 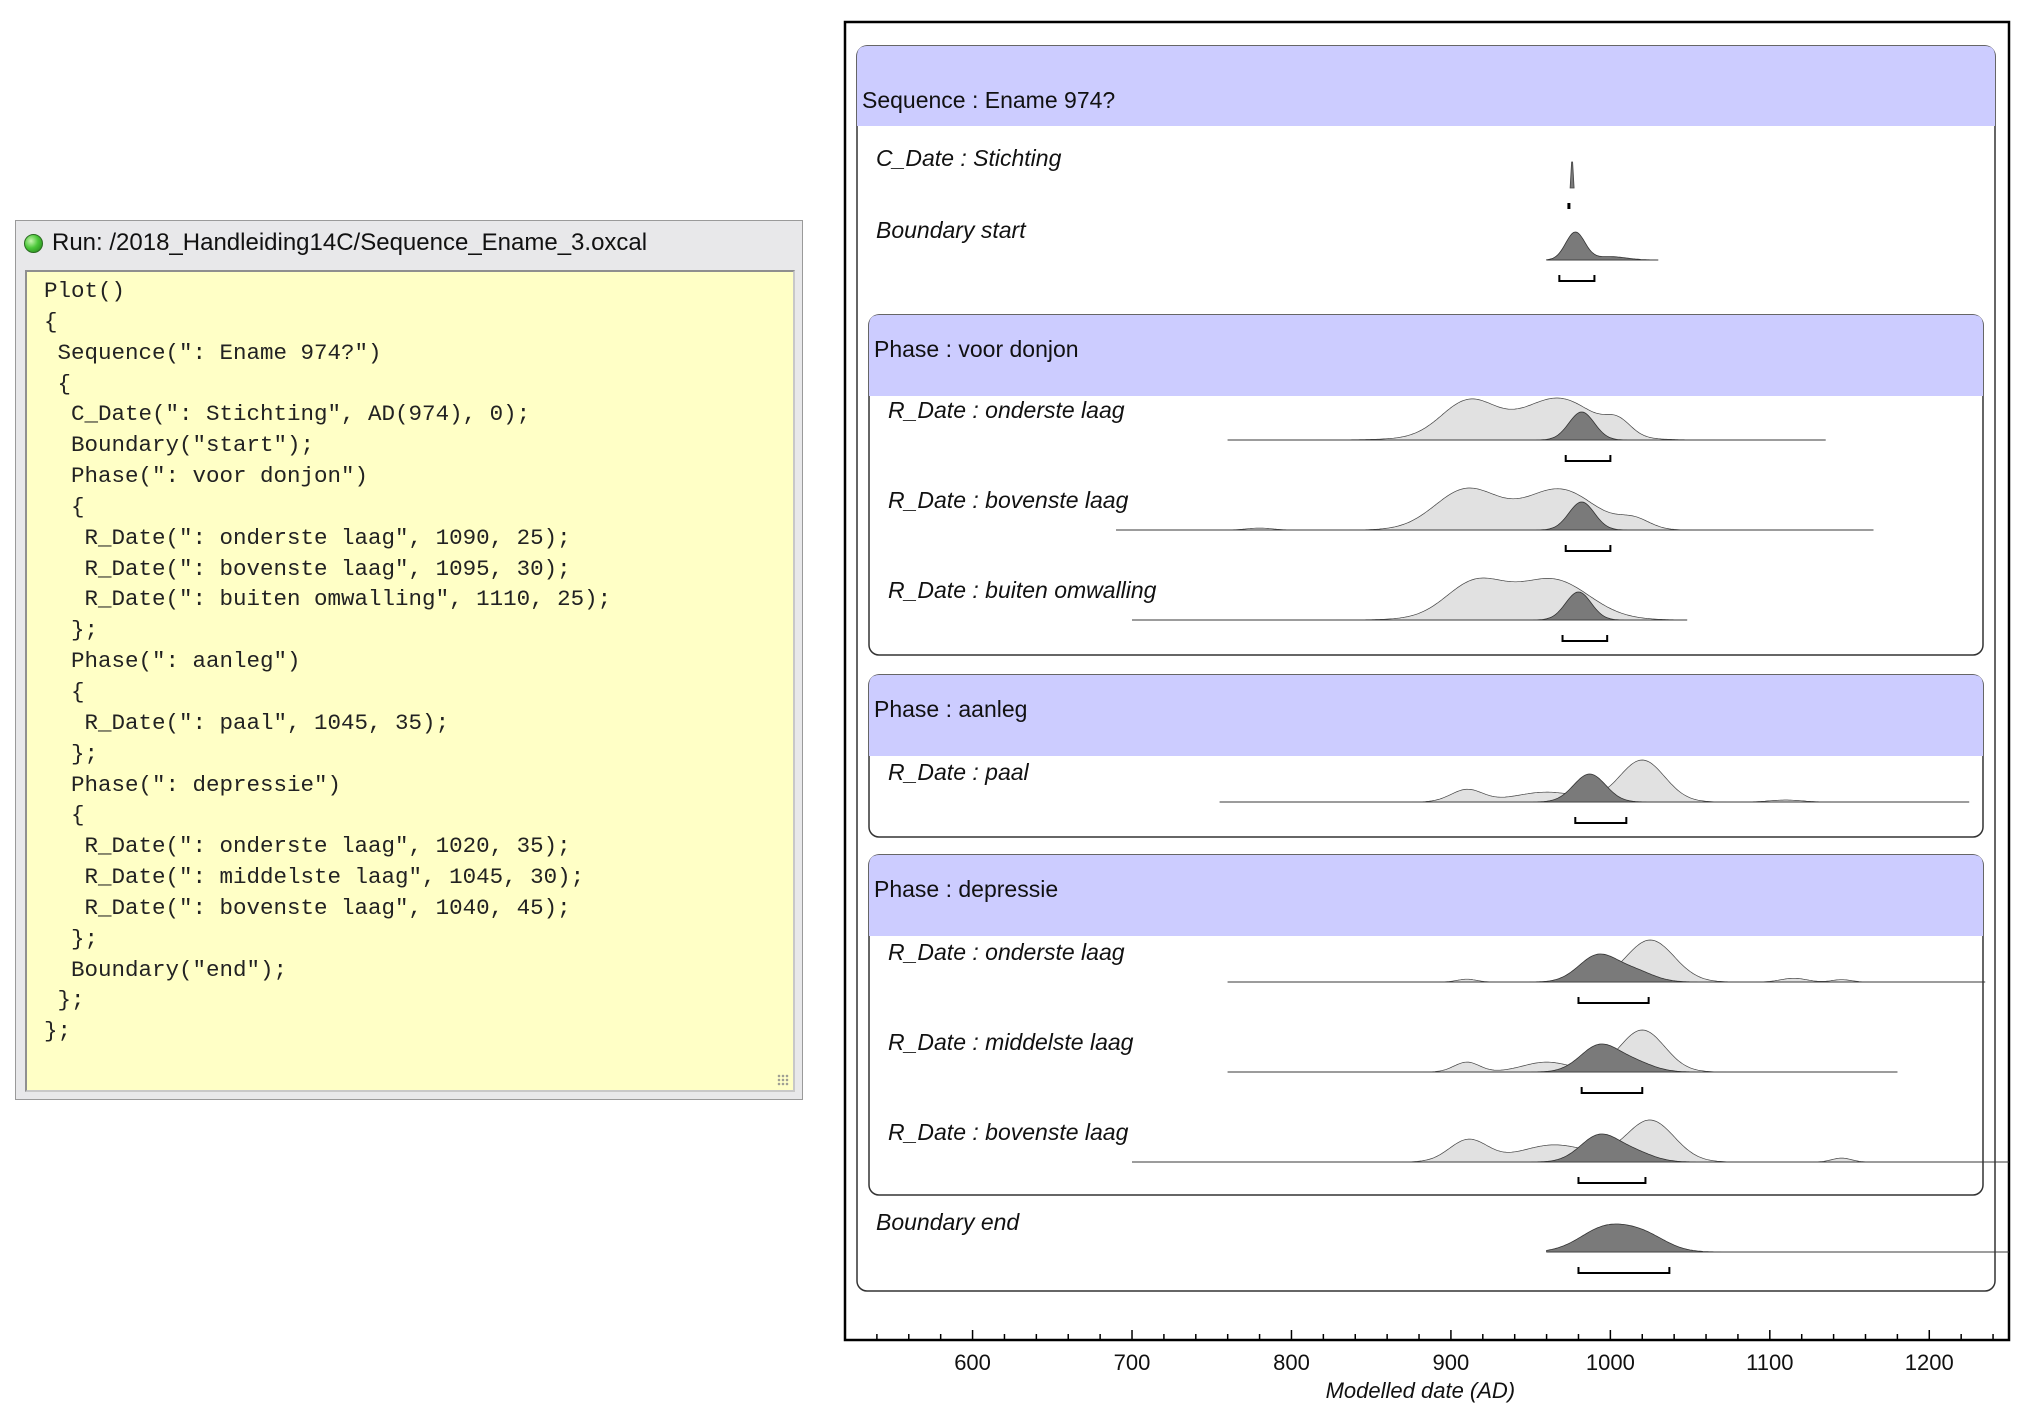 I want to click on x-axis-label: Modelled date (AD), so click(x=1421, y=1390).